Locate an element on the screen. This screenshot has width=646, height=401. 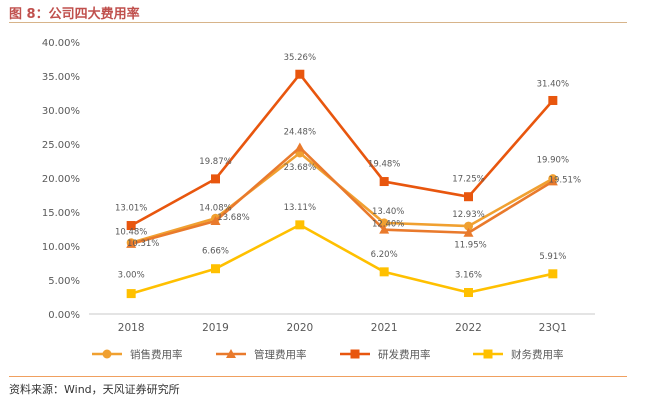
data-label-admin: 19.51% is located at coordinates (565, 180).